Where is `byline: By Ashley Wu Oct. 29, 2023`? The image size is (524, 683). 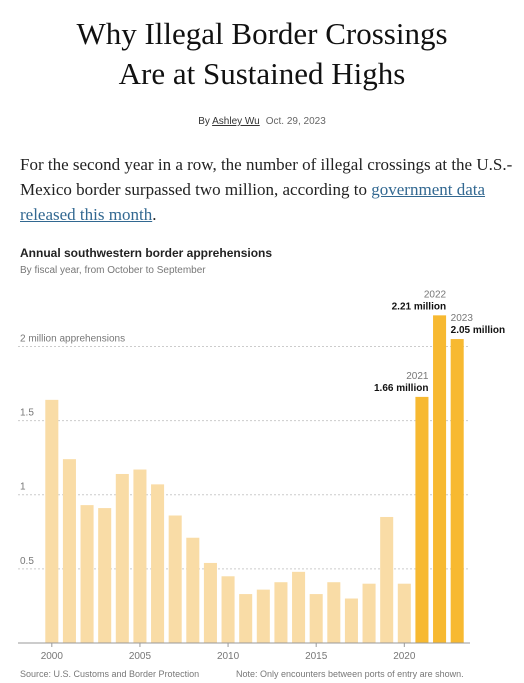 byline: By Ashley Wu Oct. 29, 2023 is located at coordinates (262, 121).